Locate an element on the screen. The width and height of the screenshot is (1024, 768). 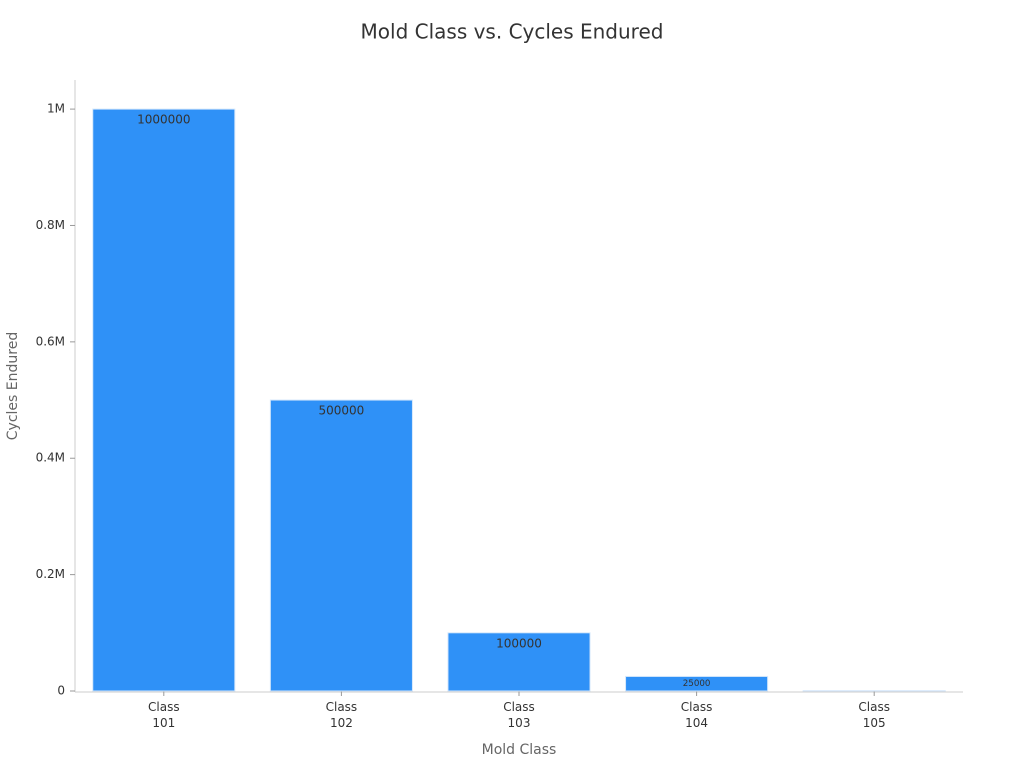
x-axis-label: Mold Class is located at coordinates (519, 750).